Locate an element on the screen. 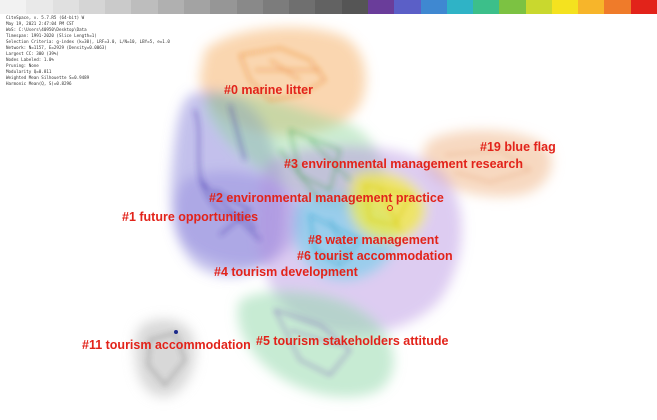 This screenshot has width=657, height=420. cluster-label-0: #0 marine litter is located at coordinates (268, 90).